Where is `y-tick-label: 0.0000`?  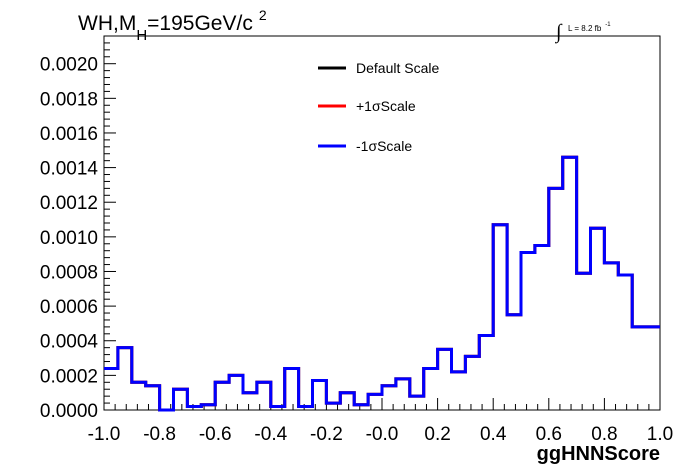 y-tick-label: 0.0000 is located at coordinates (69, 411).